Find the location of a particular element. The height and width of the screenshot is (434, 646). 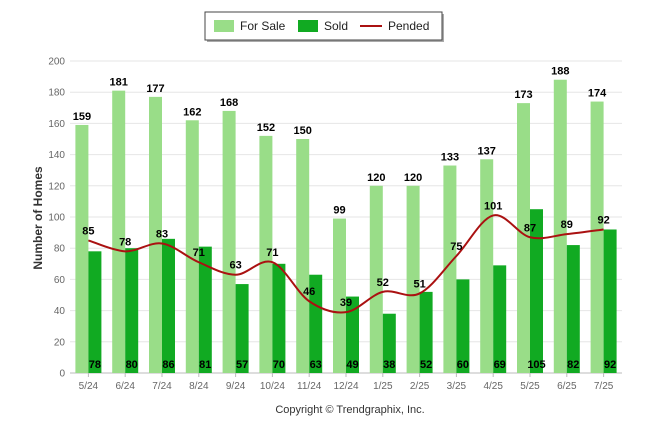

y-tick-label-100: 100 is located at coordinates (56, 218).